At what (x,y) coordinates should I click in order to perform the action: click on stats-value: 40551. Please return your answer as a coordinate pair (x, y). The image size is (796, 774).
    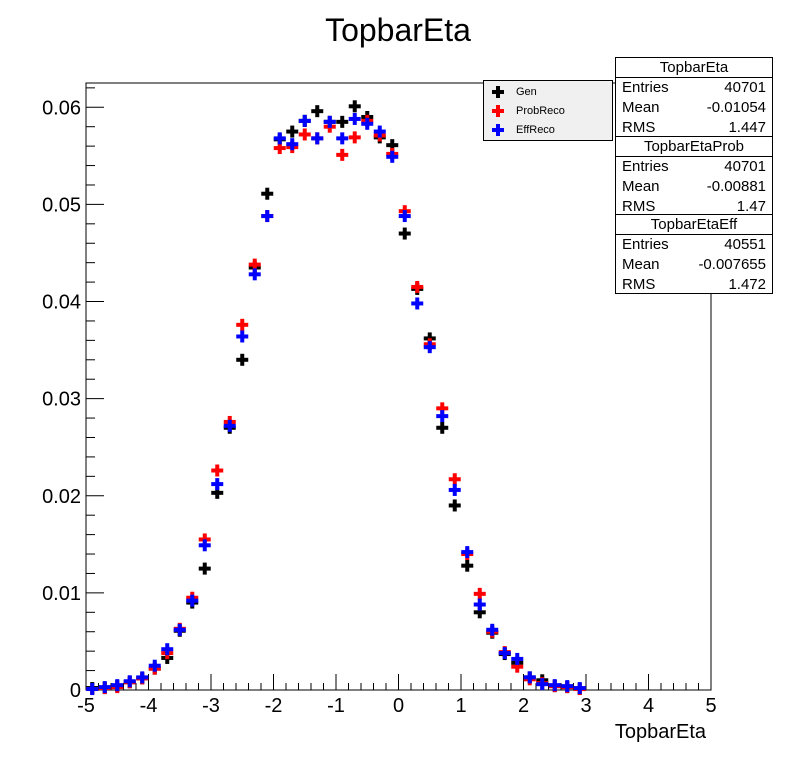
    Looking at the image, I should click on (745, 244).